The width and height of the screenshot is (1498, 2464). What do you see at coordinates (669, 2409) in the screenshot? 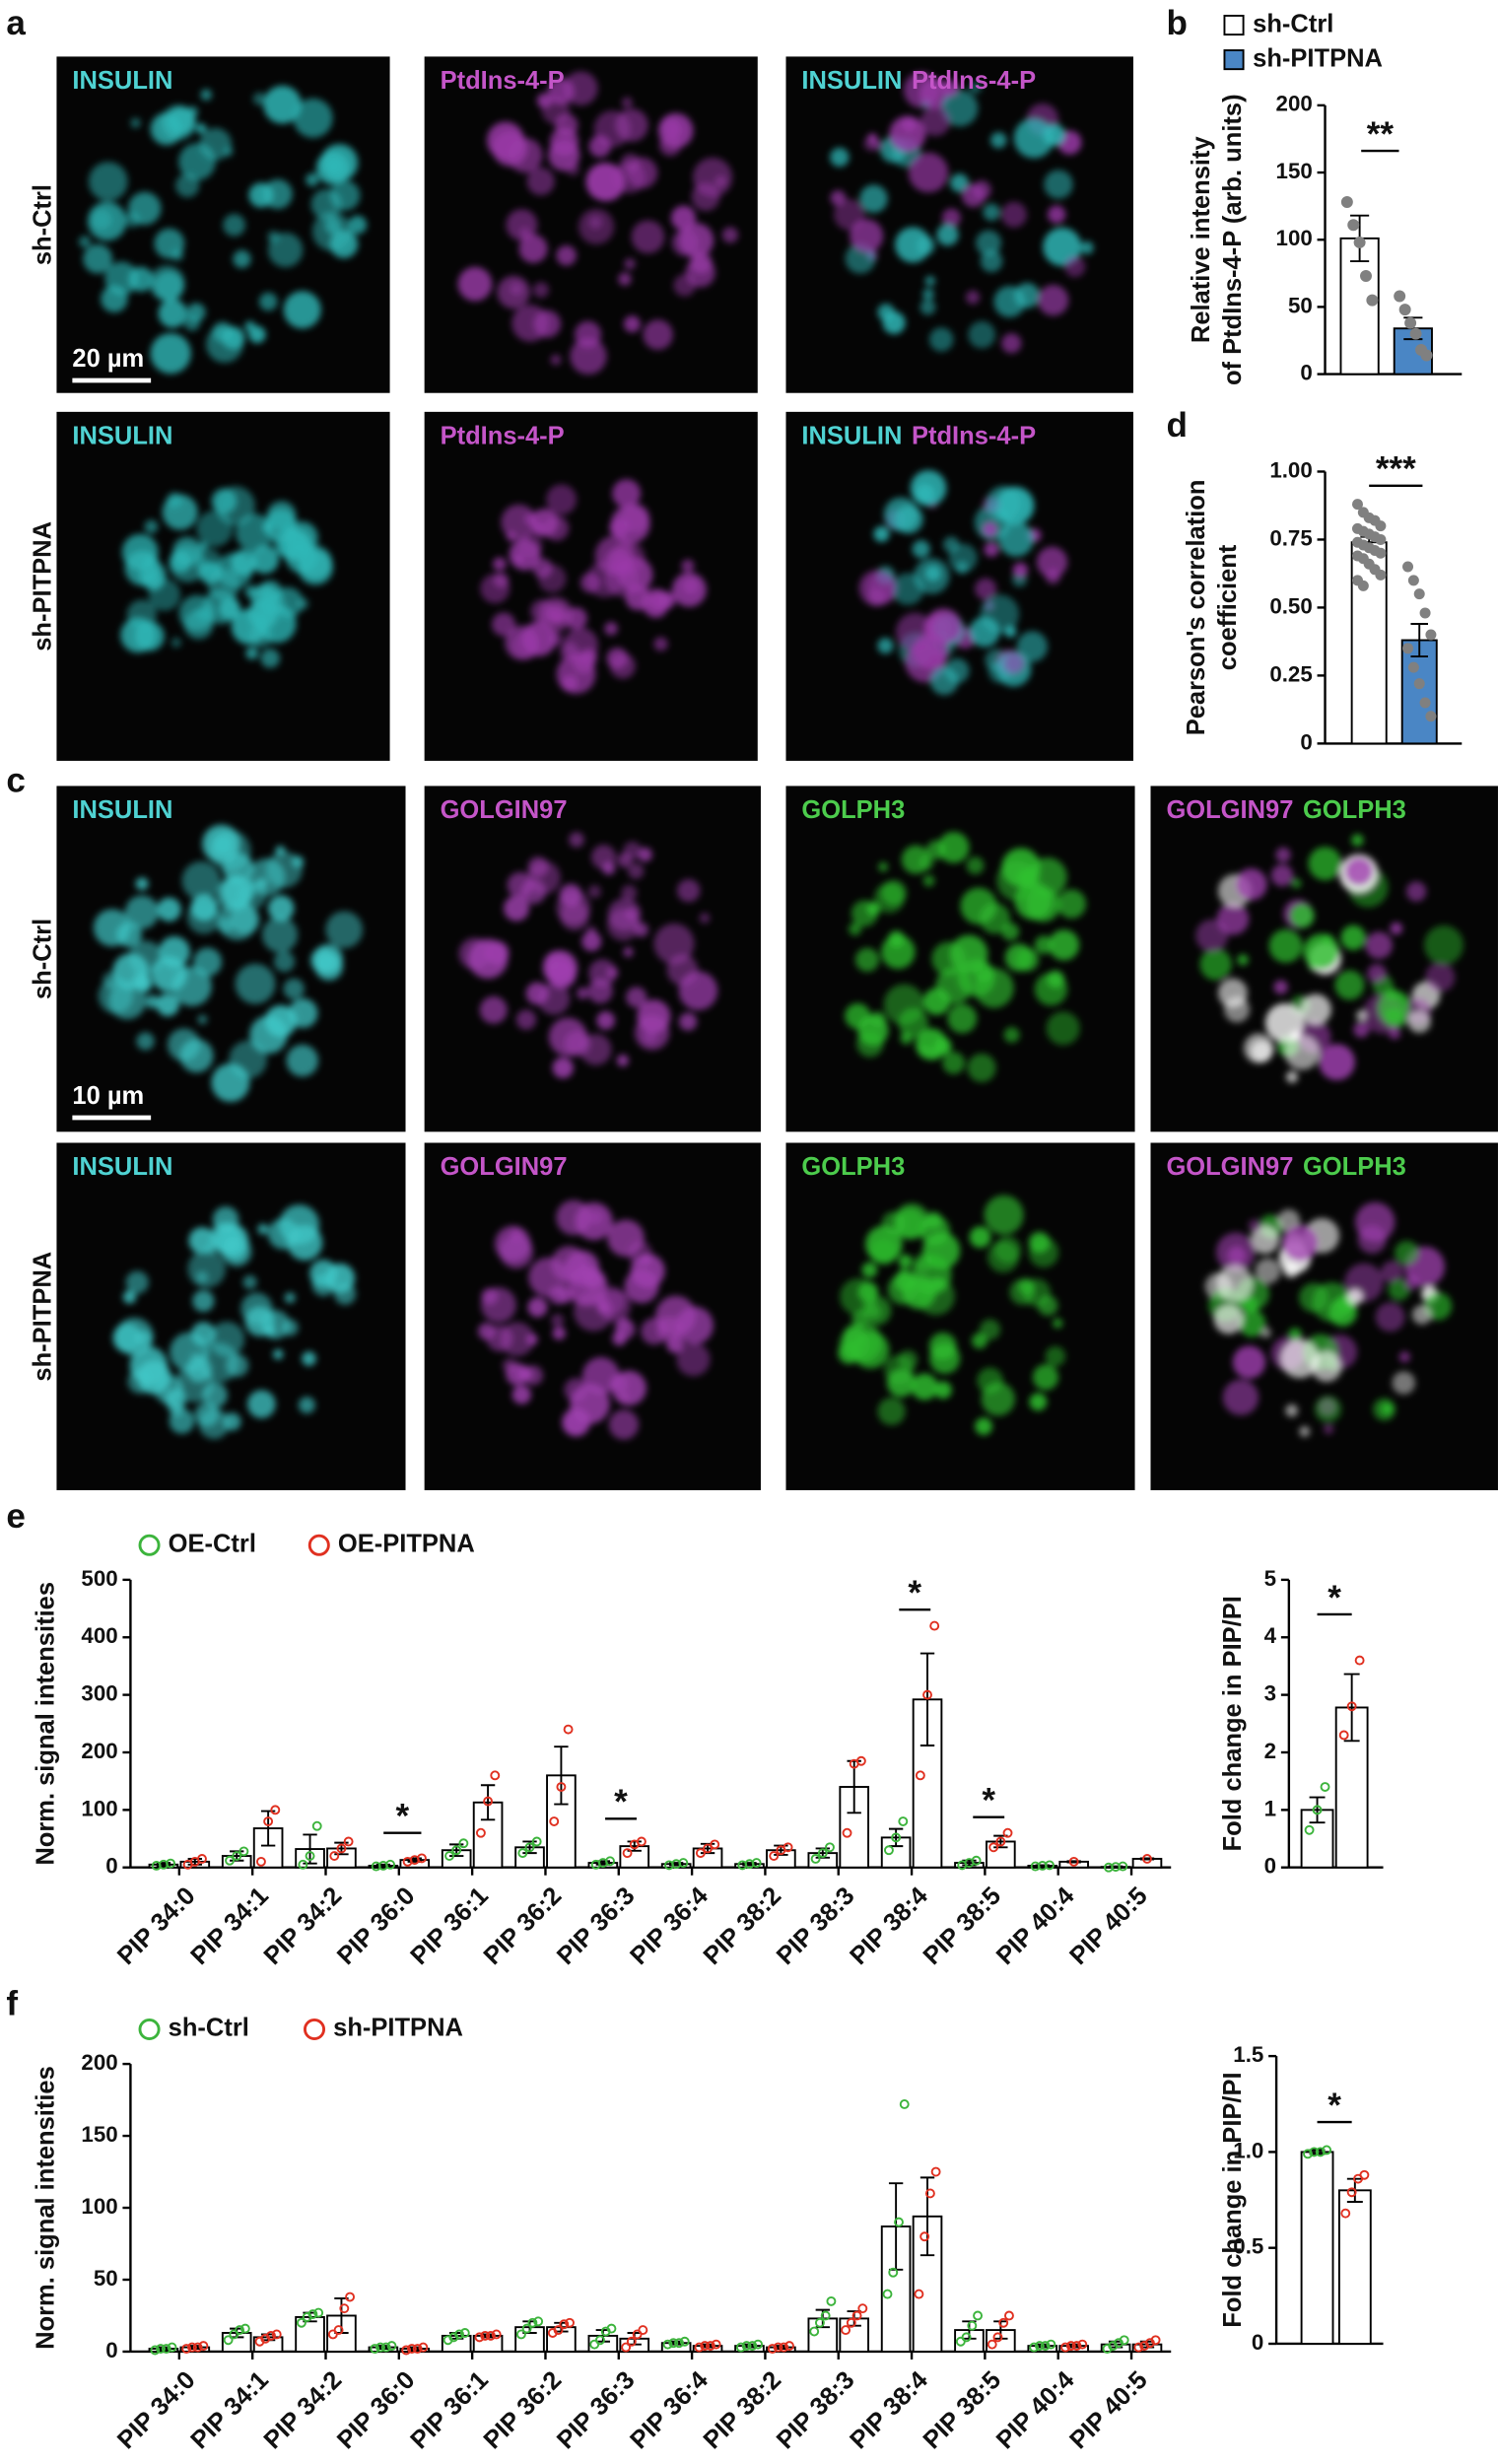
I see `x-tick-label: PIP 36:4` at bounding box center [669, 2409].